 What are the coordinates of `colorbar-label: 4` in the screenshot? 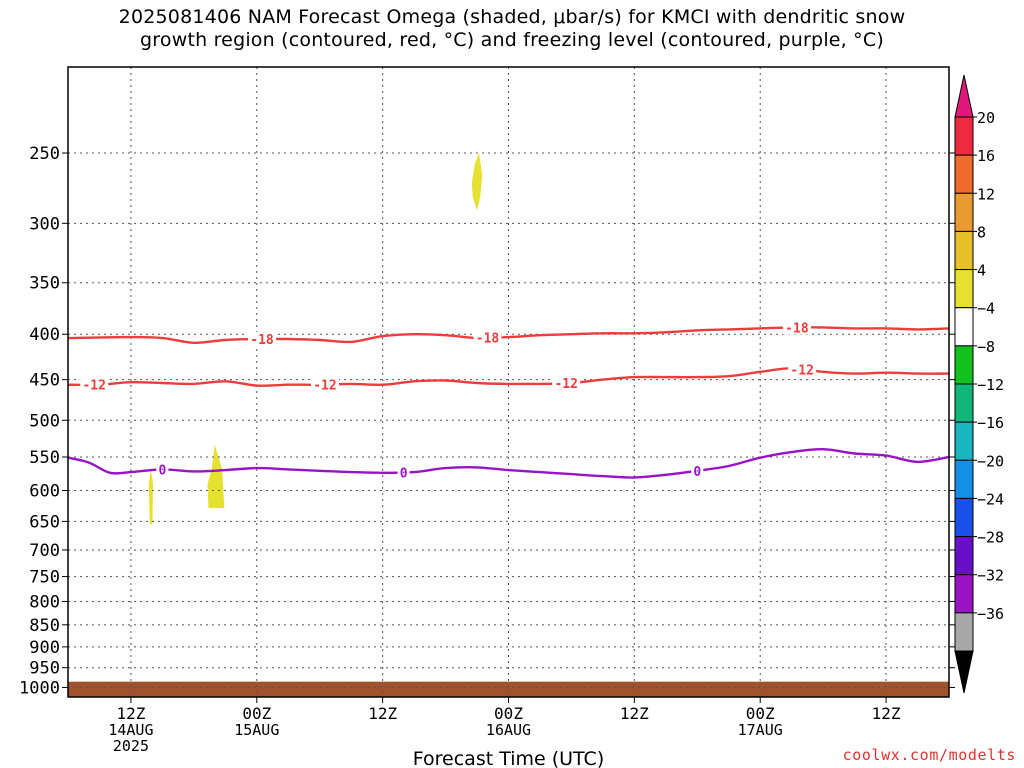 It's located at (981, 271).